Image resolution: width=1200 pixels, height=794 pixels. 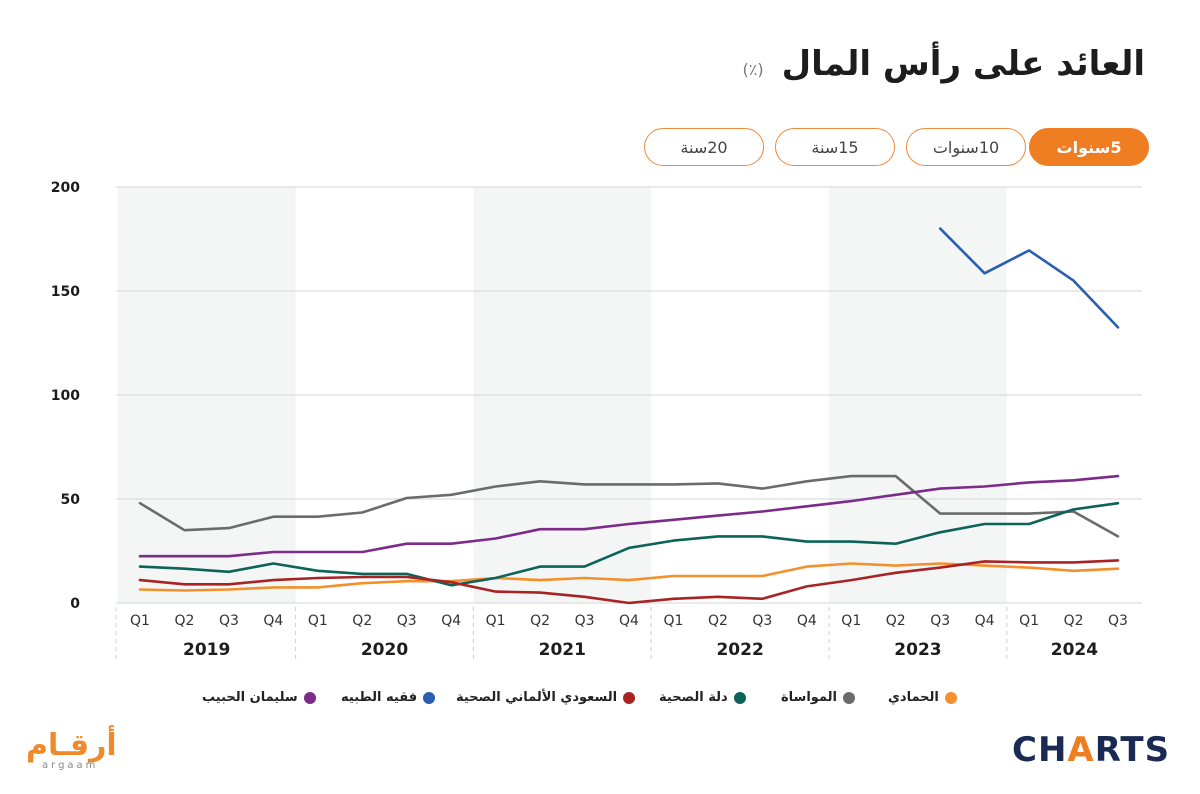 What do you see at coordinates (1089, 147) in the screenshot?
I see `tab-5-years: 5سنوات` at bounding box center [1089, 147].